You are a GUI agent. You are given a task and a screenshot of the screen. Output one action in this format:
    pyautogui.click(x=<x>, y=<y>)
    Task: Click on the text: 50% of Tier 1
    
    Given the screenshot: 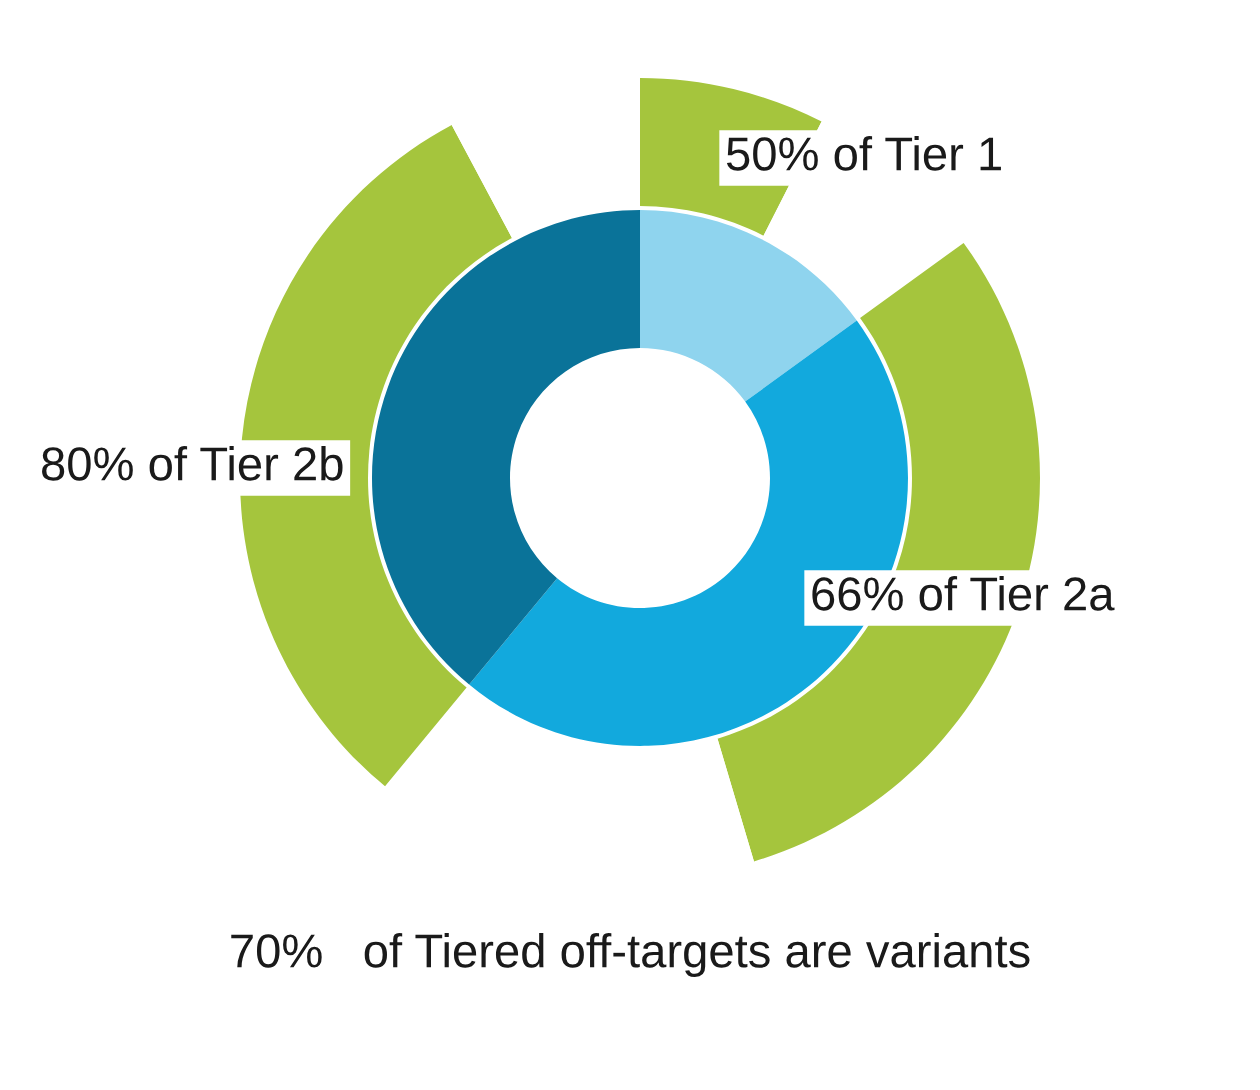 What is the action you would take?
    pyautogui.click(x=863, y=153)
    